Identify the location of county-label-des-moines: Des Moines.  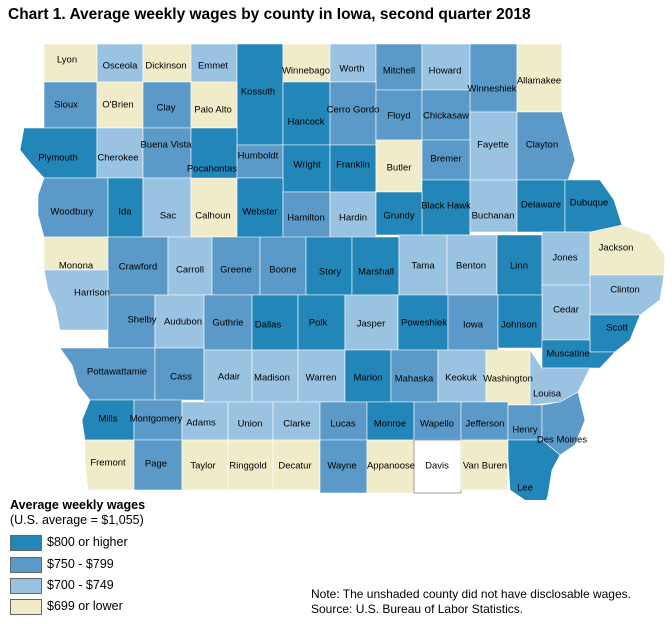
(562, 440).